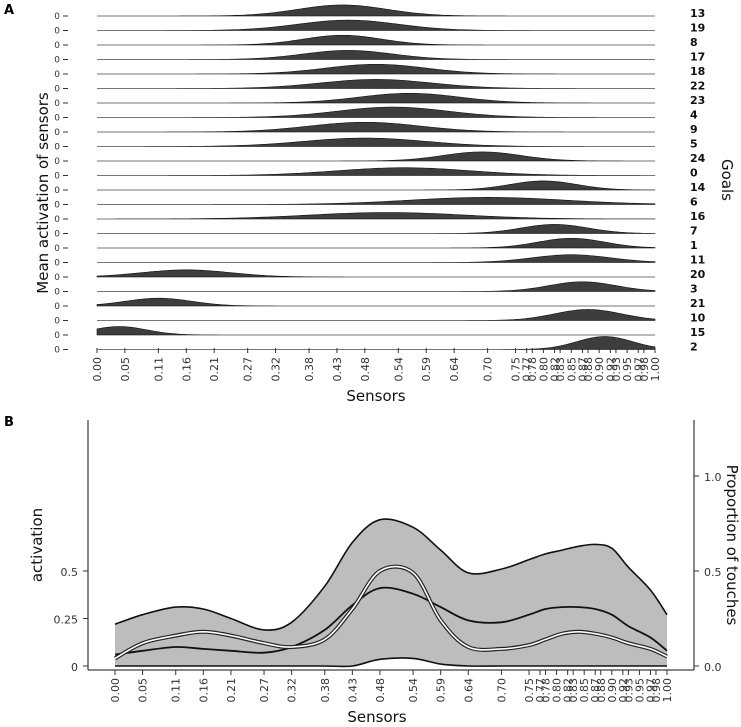 This screenshot has width=741, height=727. Describe the element at coordinates (697, 332) in the screenshot. I see `goal-label: 15` at that location.